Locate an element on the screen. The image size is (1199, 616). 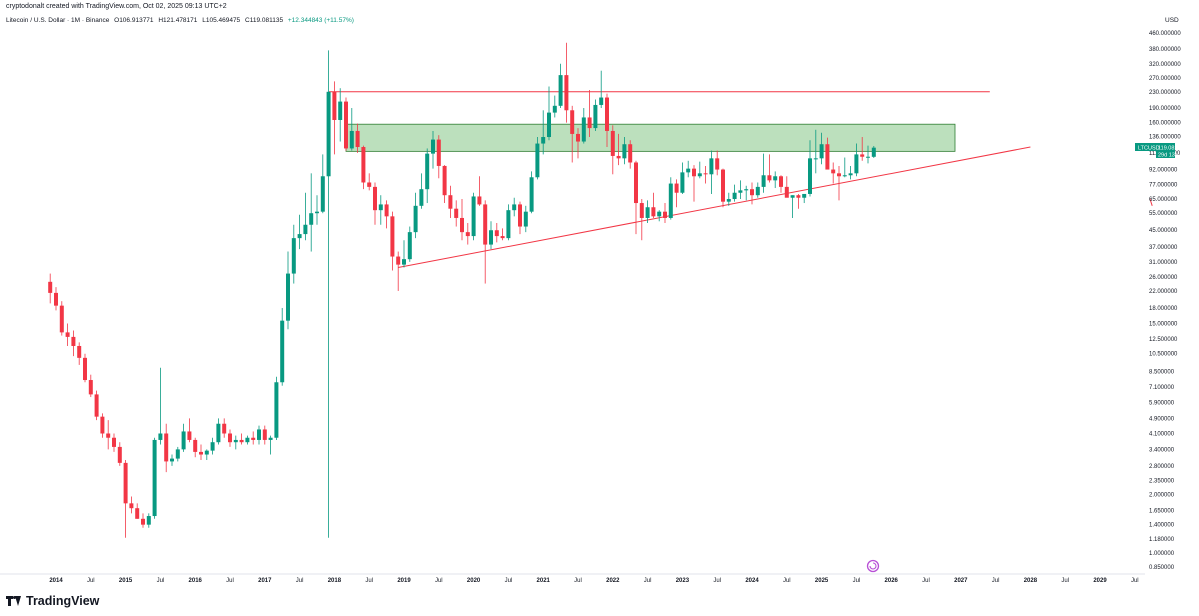
price-tick-label: 270.000000 is located at coordinates (1165, 79).